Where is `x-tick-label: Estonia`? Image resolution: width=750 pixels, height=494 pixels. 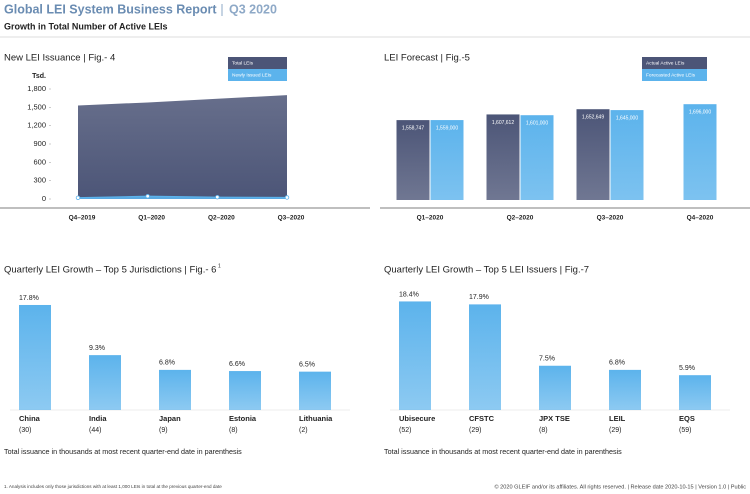 x-tick-label: Estonia is located at coordinates (243, 418).